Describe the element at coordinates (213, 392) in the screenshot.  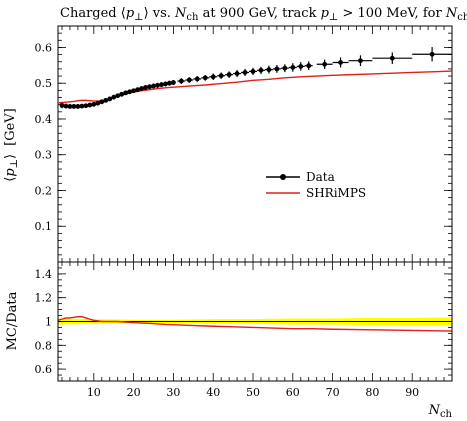
I see `x-tick-label: 40` at that location.